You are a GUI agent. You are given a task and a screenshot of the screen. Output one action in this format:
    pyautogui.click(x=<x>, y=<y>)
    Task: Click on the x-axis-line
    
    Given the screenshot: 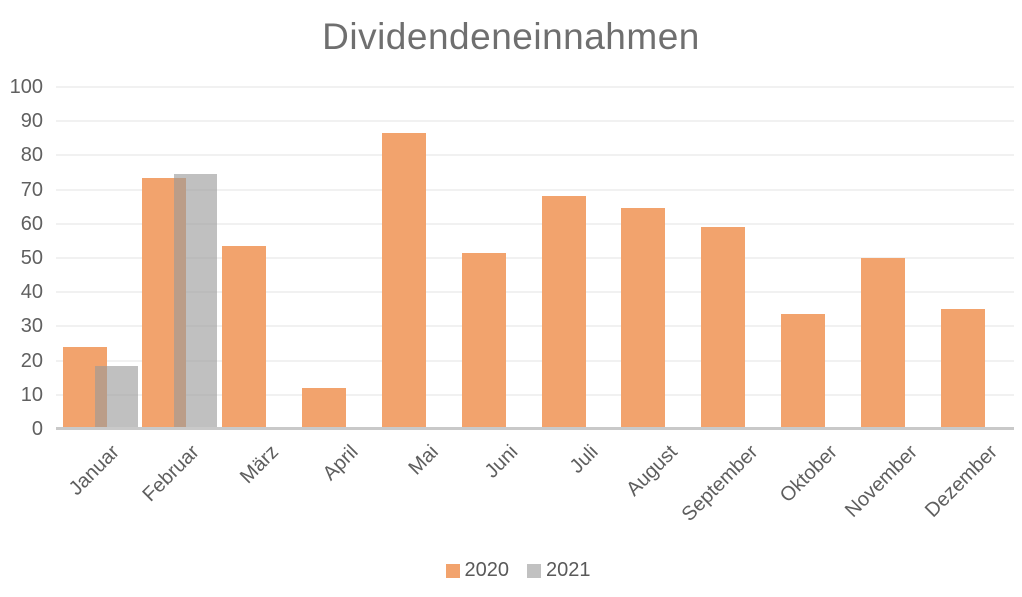 What is the action you would take?
    pyautogui.click(x=535, y=428)
    